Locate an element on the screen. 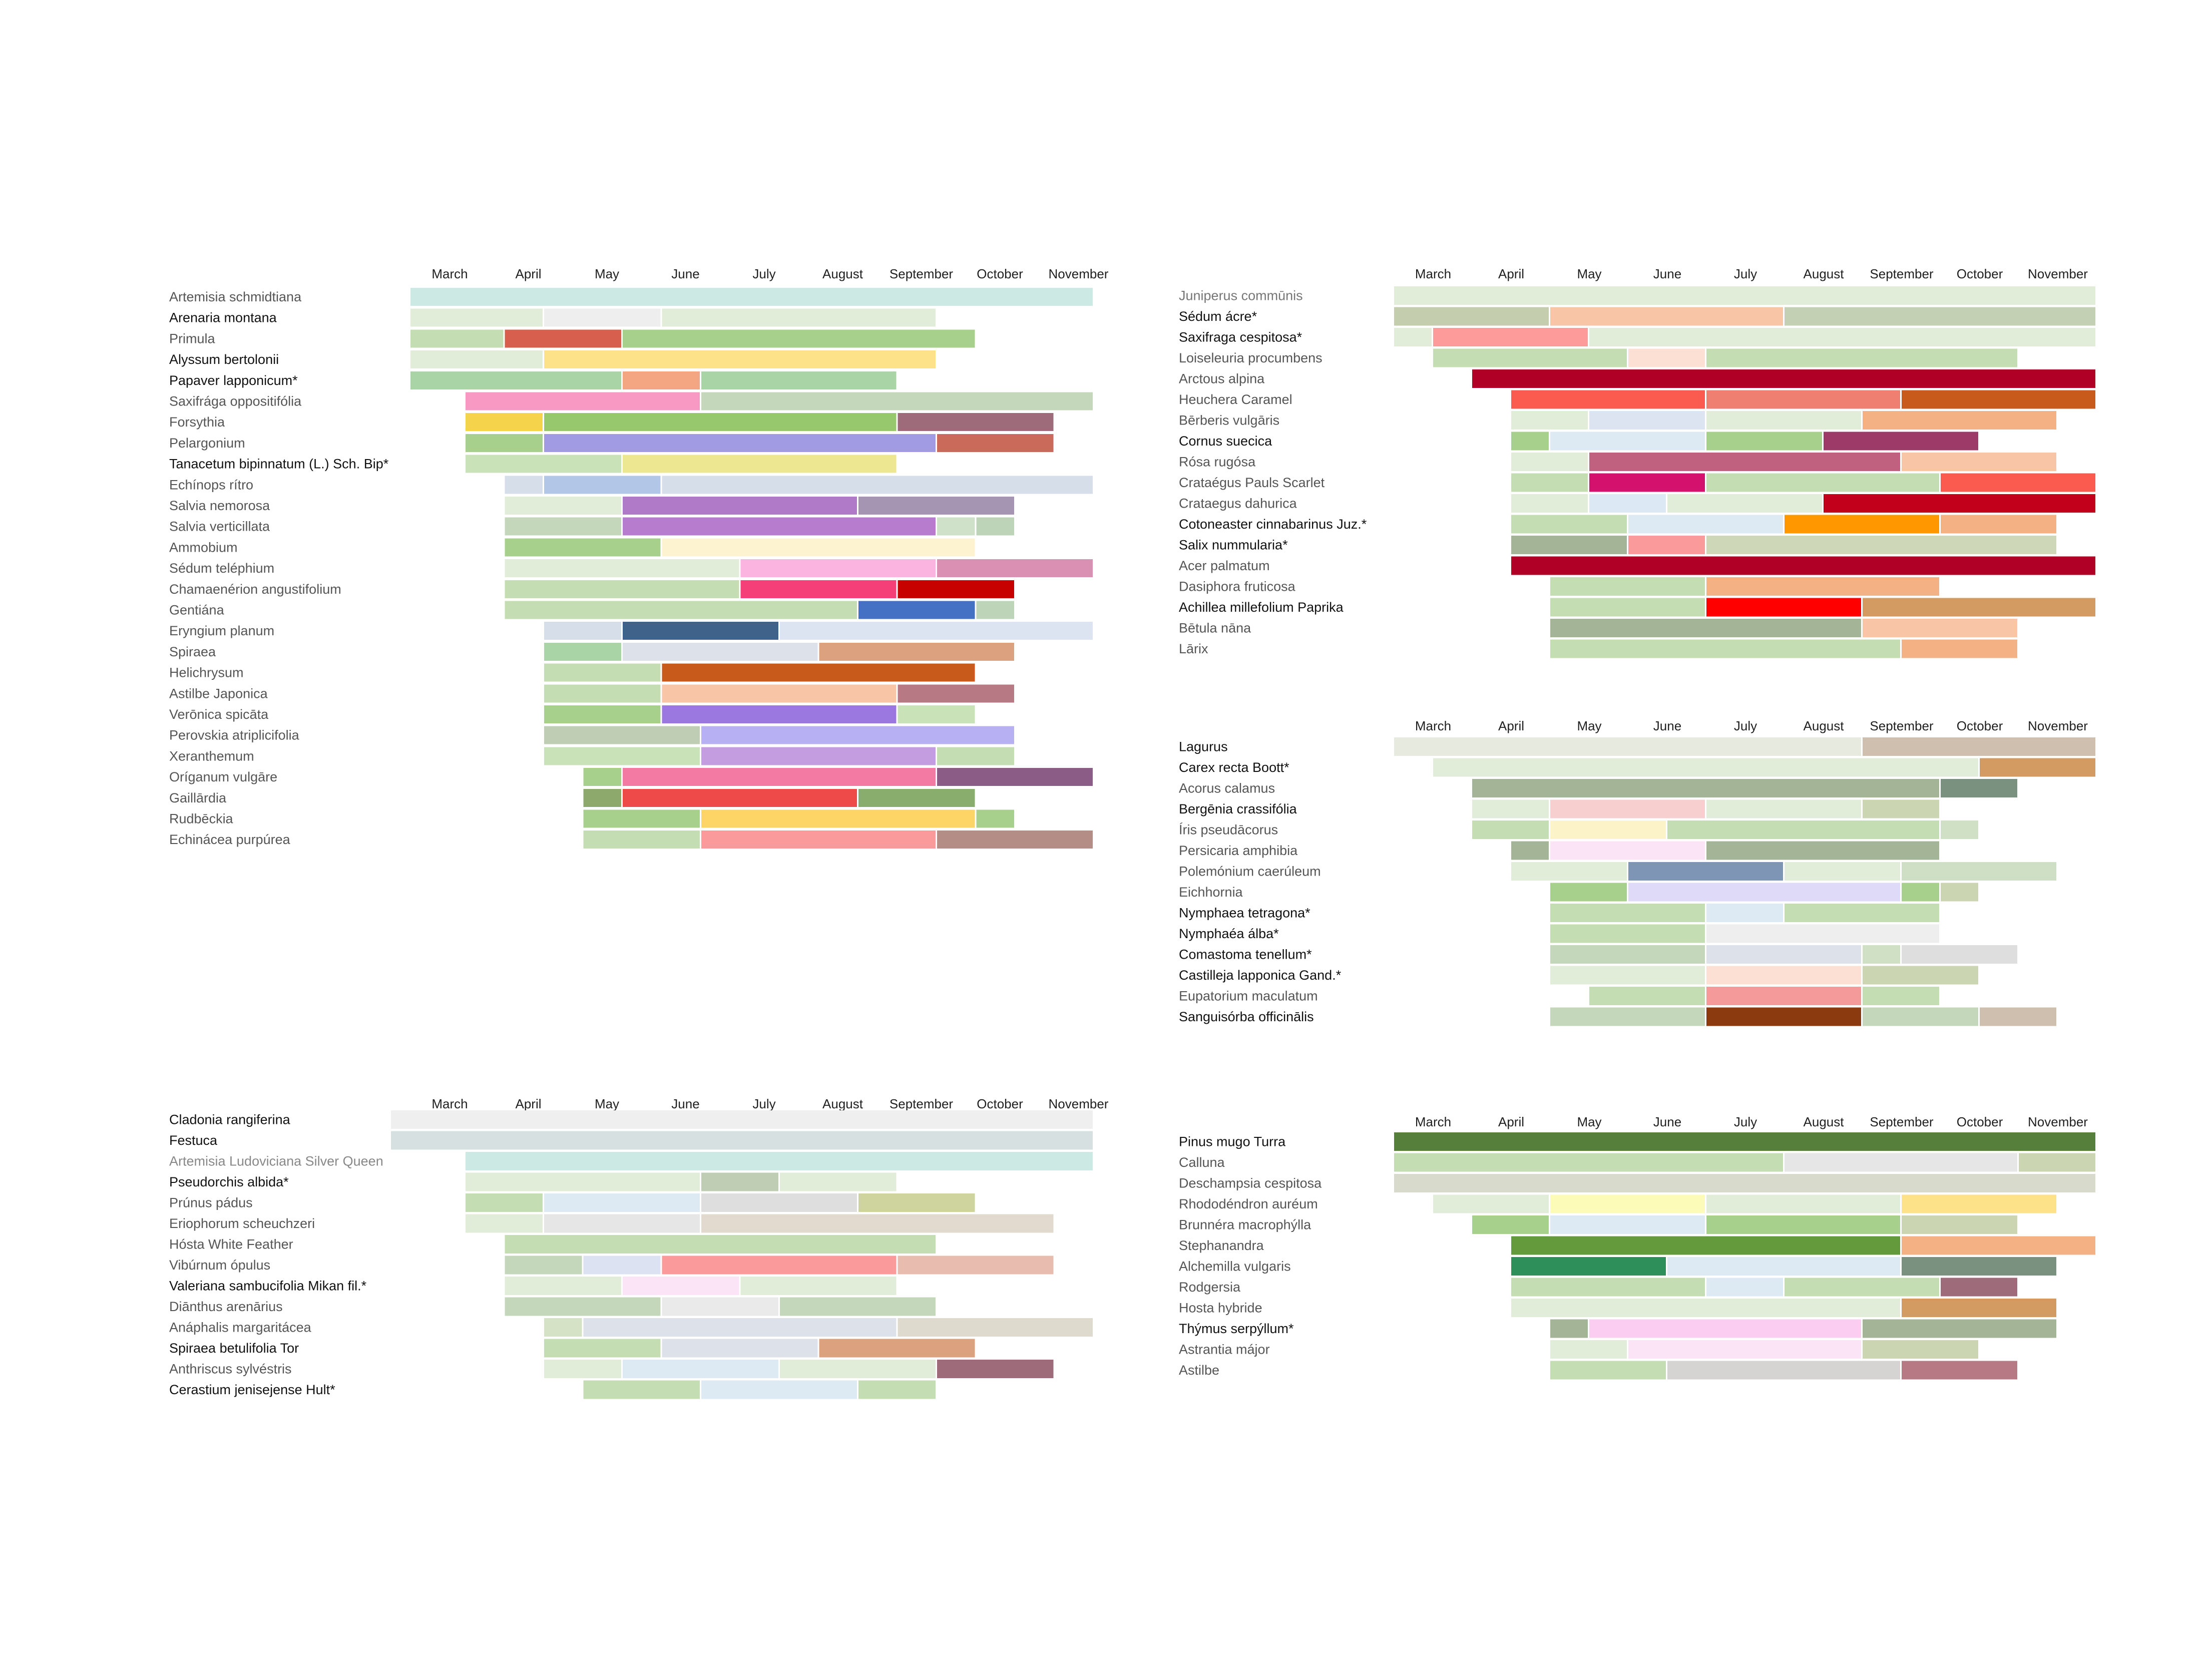 This screenshot has height=1659, width=2212. plant-label: Tanacetum bipinnatum (L.) Sch. Bip* is located at coordinates (279, 464).